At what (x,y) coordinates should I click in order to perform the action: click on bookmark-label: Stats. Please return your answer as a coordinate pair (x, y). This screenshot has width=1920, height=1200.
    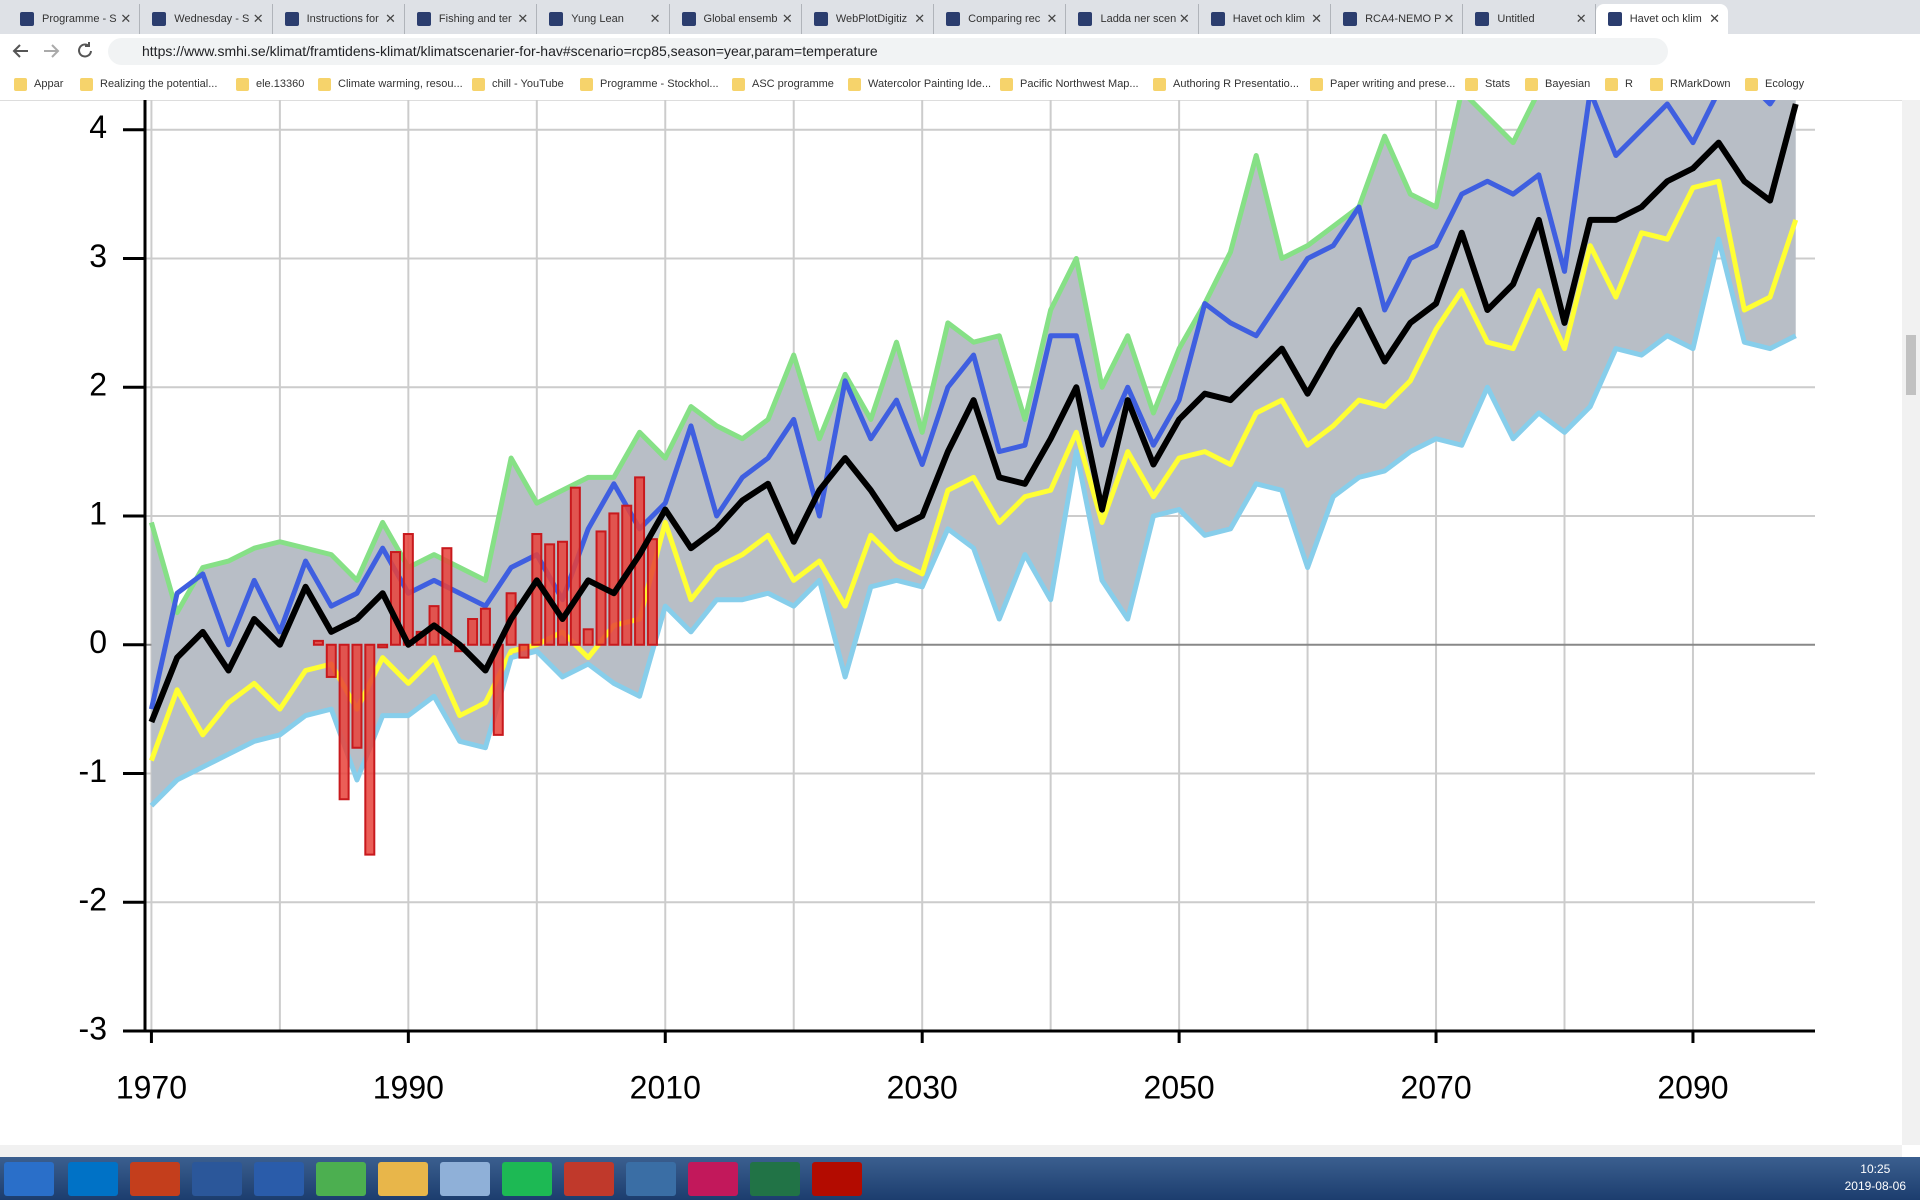
    Looking at the image, I should click on (1498, 84).